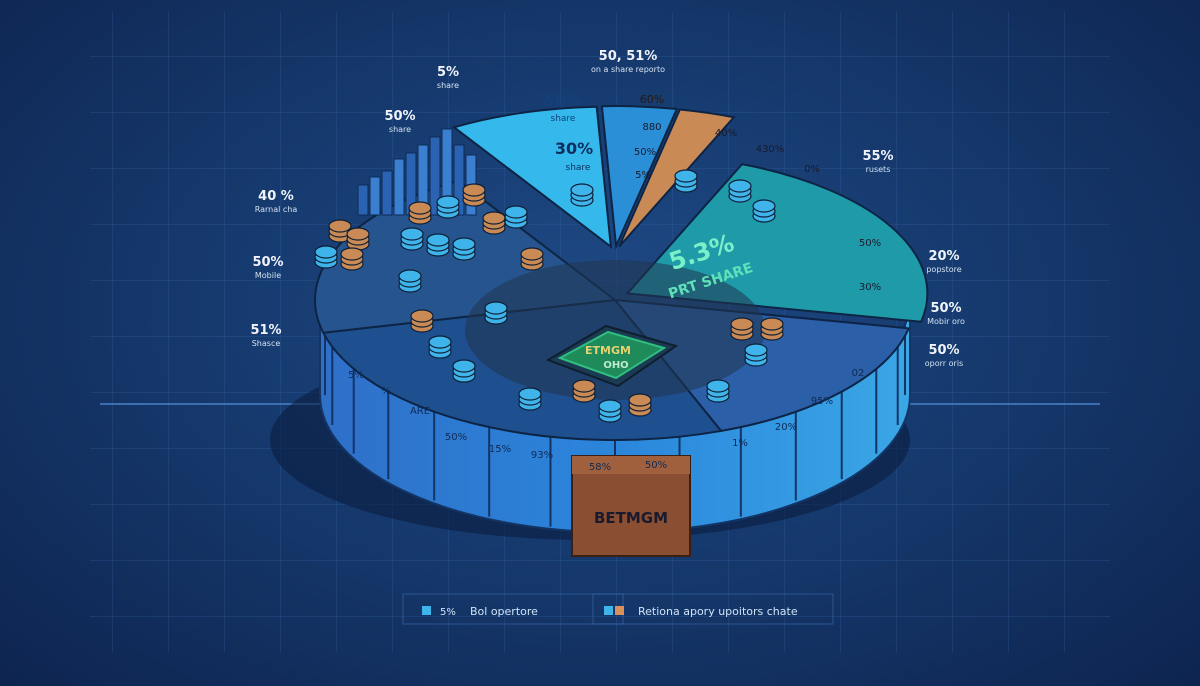  Describe the element at coordinates (878, 169) in the screenshot. I see `side-label-text: rusets` at that location.